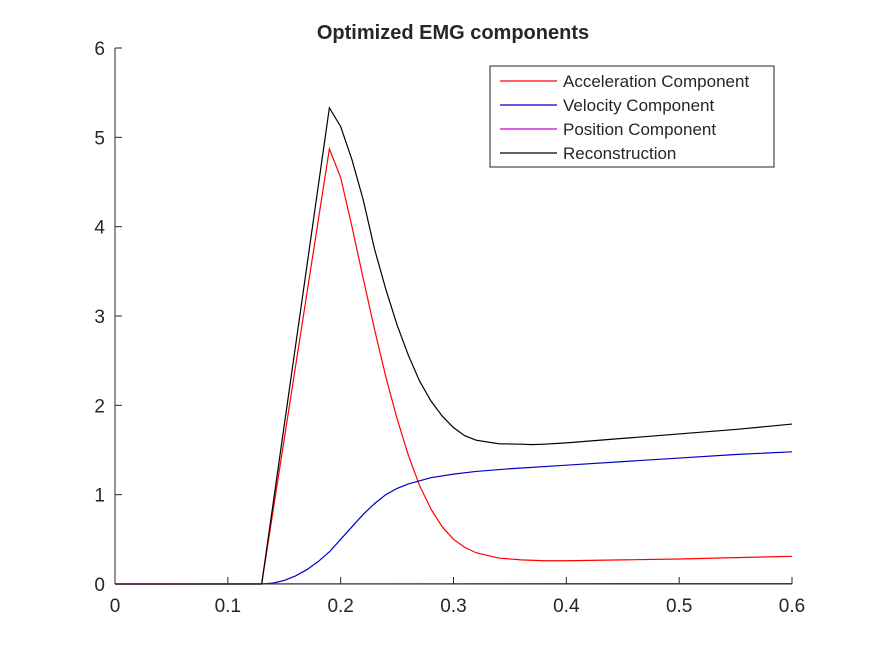 This screenshot has height=656, width=875. What do you see at coordinates (656, 81) in the screenshot?
I see `legend-label: Acceleration Component` at bounding box center [656, 81].